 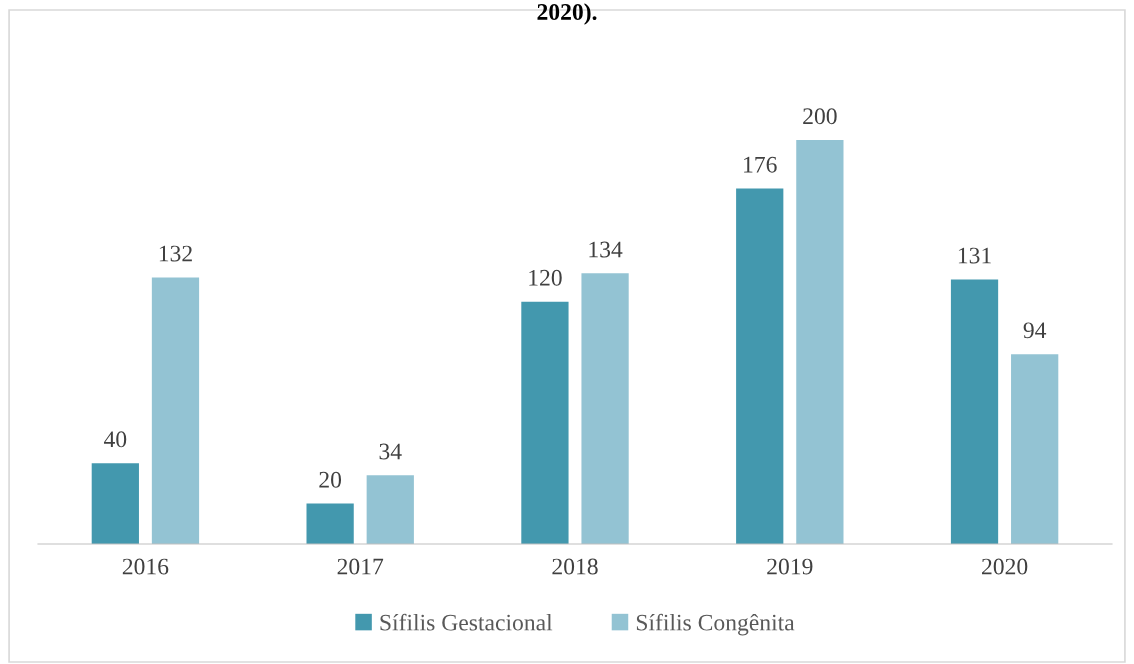 What do you see at coordinates (974, 255) in the screenshot?
I see `data-label: 131` at bounding box center [974, 255].